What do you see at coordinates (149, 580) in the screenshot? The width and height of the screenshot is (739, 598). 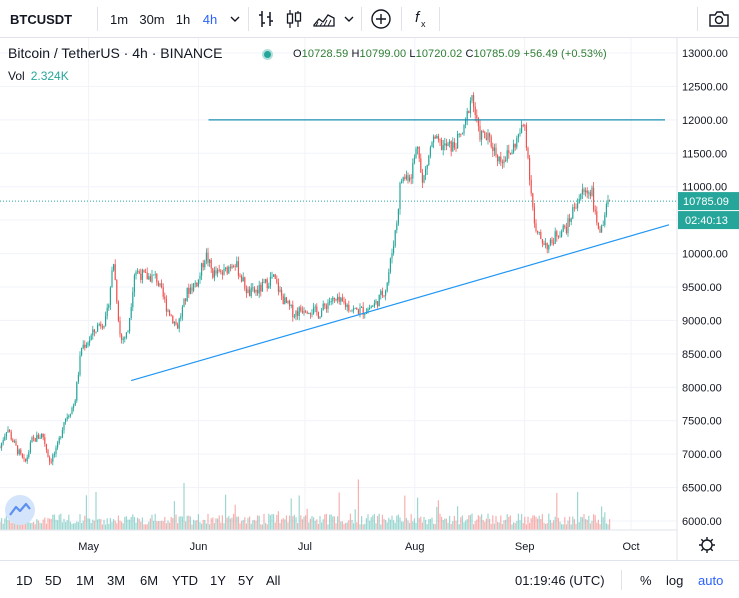 I see `range-6m: 6M` at bounding box center [149, 580].